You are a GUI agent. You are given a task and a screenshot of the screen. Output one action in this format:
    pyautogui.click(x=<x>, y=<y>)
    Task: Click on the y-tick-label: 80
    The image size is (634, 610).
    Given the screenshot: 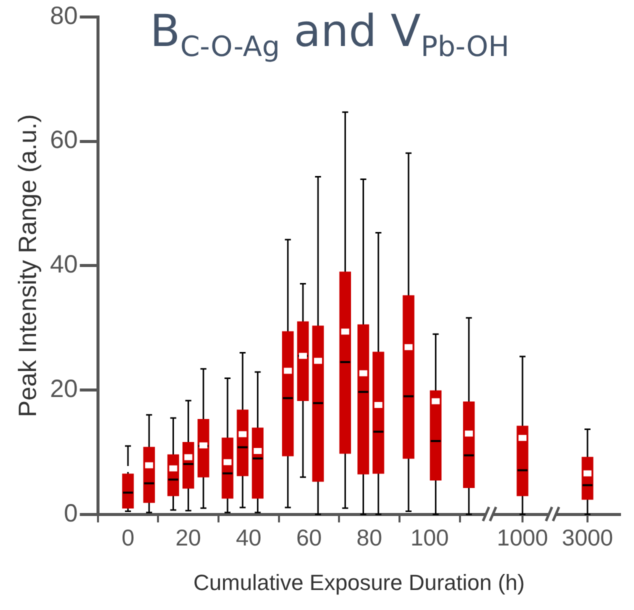 What is the action you would take?
    pyautogui.click(x=64, y=16)
    